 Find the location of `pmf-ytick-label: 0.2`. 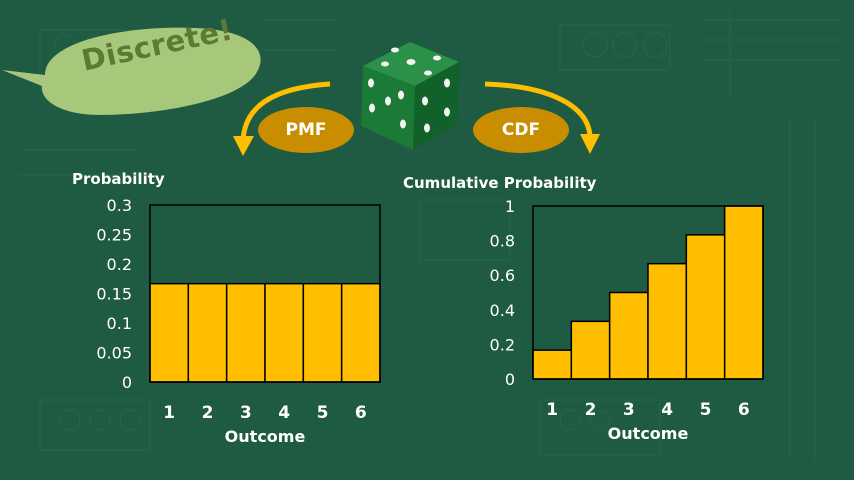

pmf-ytick-label: 0.2 is located at coordinates (119, 264).